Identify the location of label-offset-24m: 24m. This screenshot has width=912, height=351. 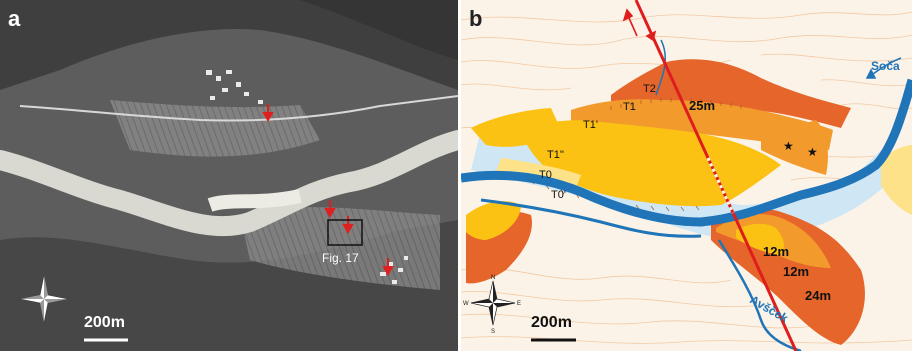
(818, 295).